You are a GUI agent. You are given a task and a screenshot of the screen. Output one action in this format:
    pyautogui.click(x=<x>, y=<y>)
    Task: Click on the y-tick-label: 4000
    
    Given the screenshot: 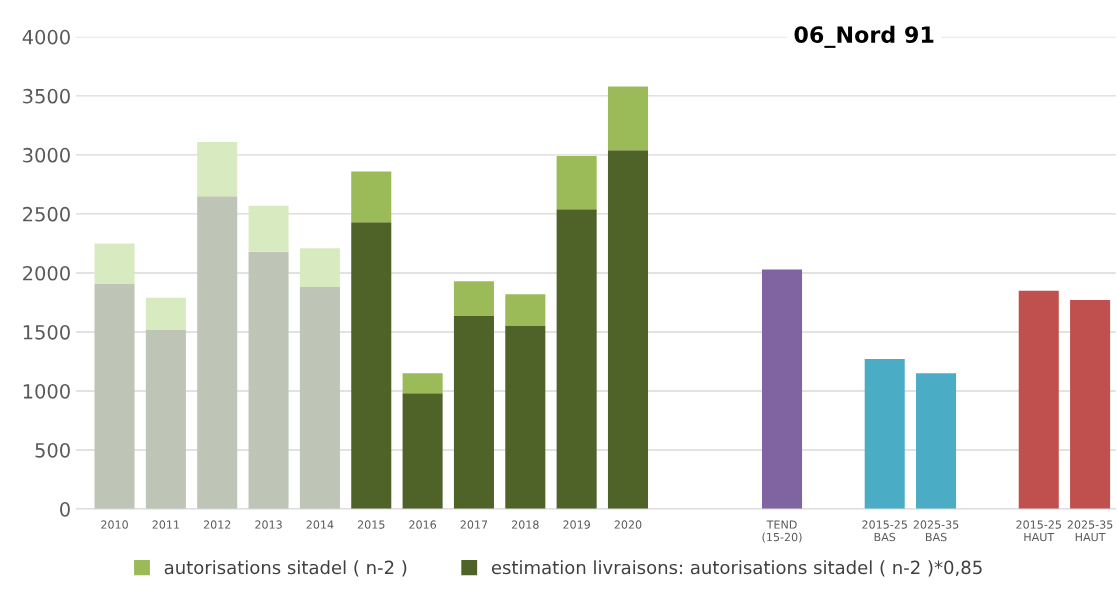 What is the action you would take?
    pyautogui.click(x=46, y=37)
    